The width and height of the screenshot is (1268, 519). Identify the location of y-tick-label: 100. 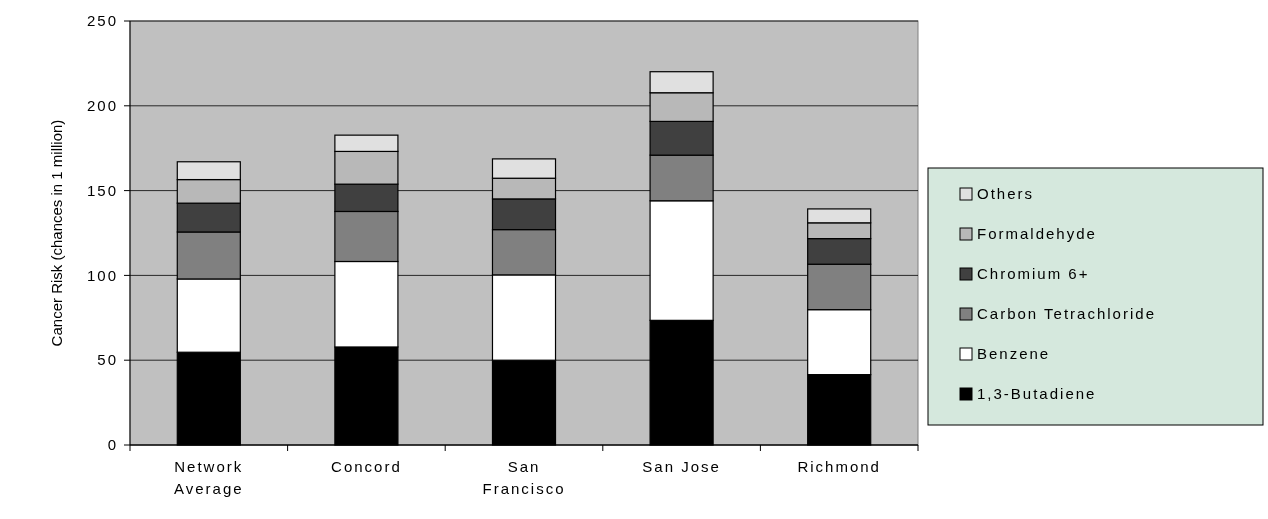
(102, 275).